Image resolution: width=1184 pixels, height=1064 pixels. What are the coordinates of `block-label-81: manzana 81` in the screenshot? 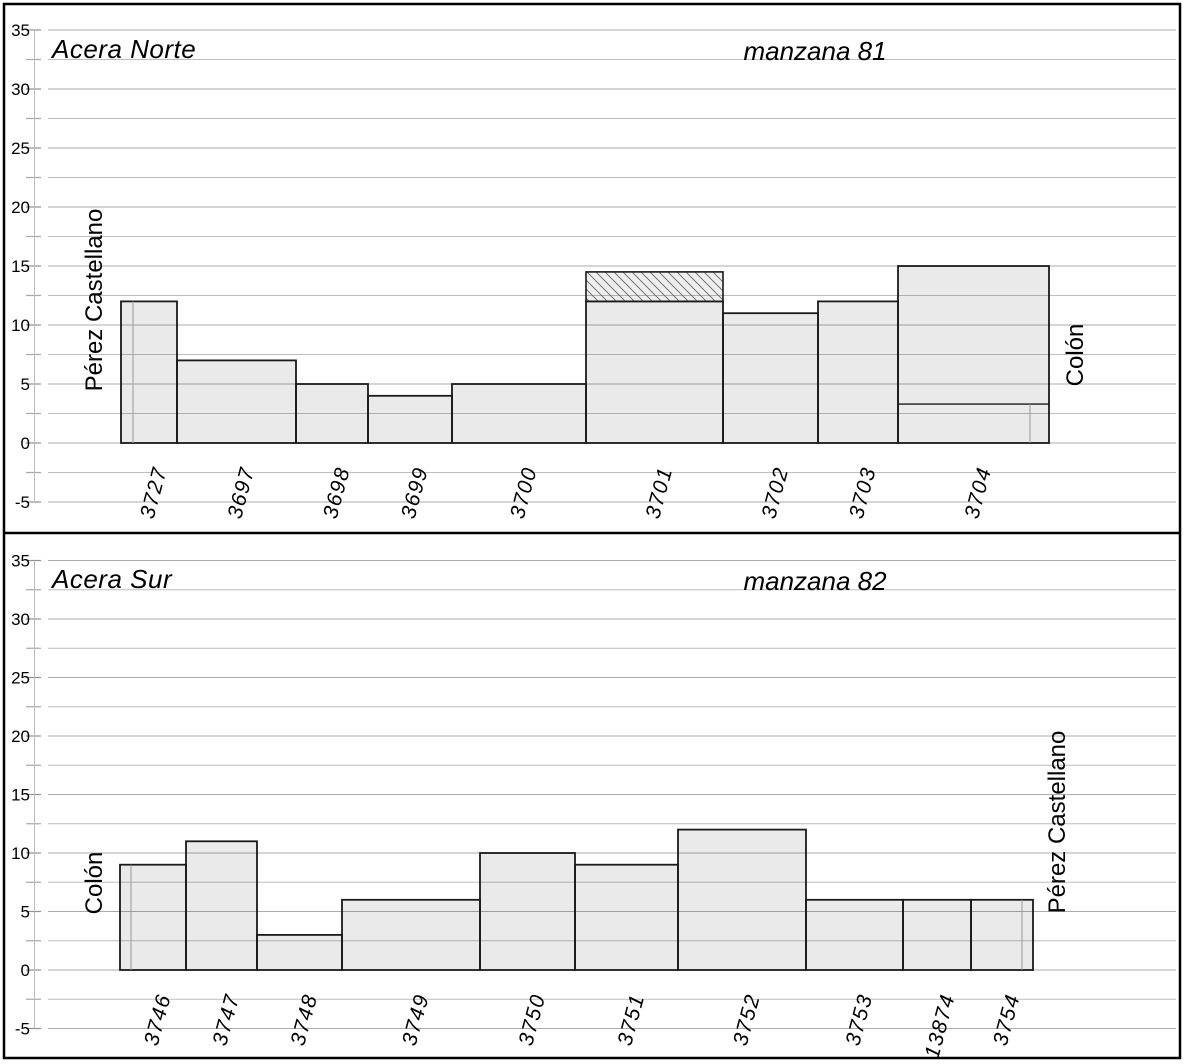 It's located at (815, 51).